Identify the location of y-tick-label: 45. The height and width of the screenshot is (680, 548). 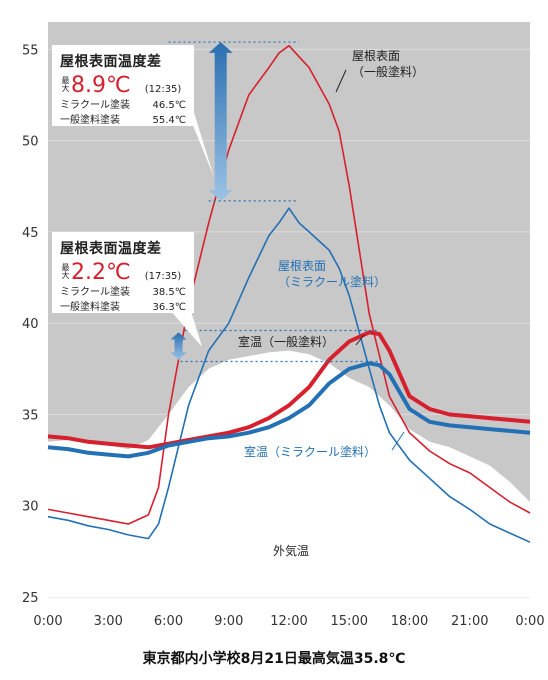
(30, 233).